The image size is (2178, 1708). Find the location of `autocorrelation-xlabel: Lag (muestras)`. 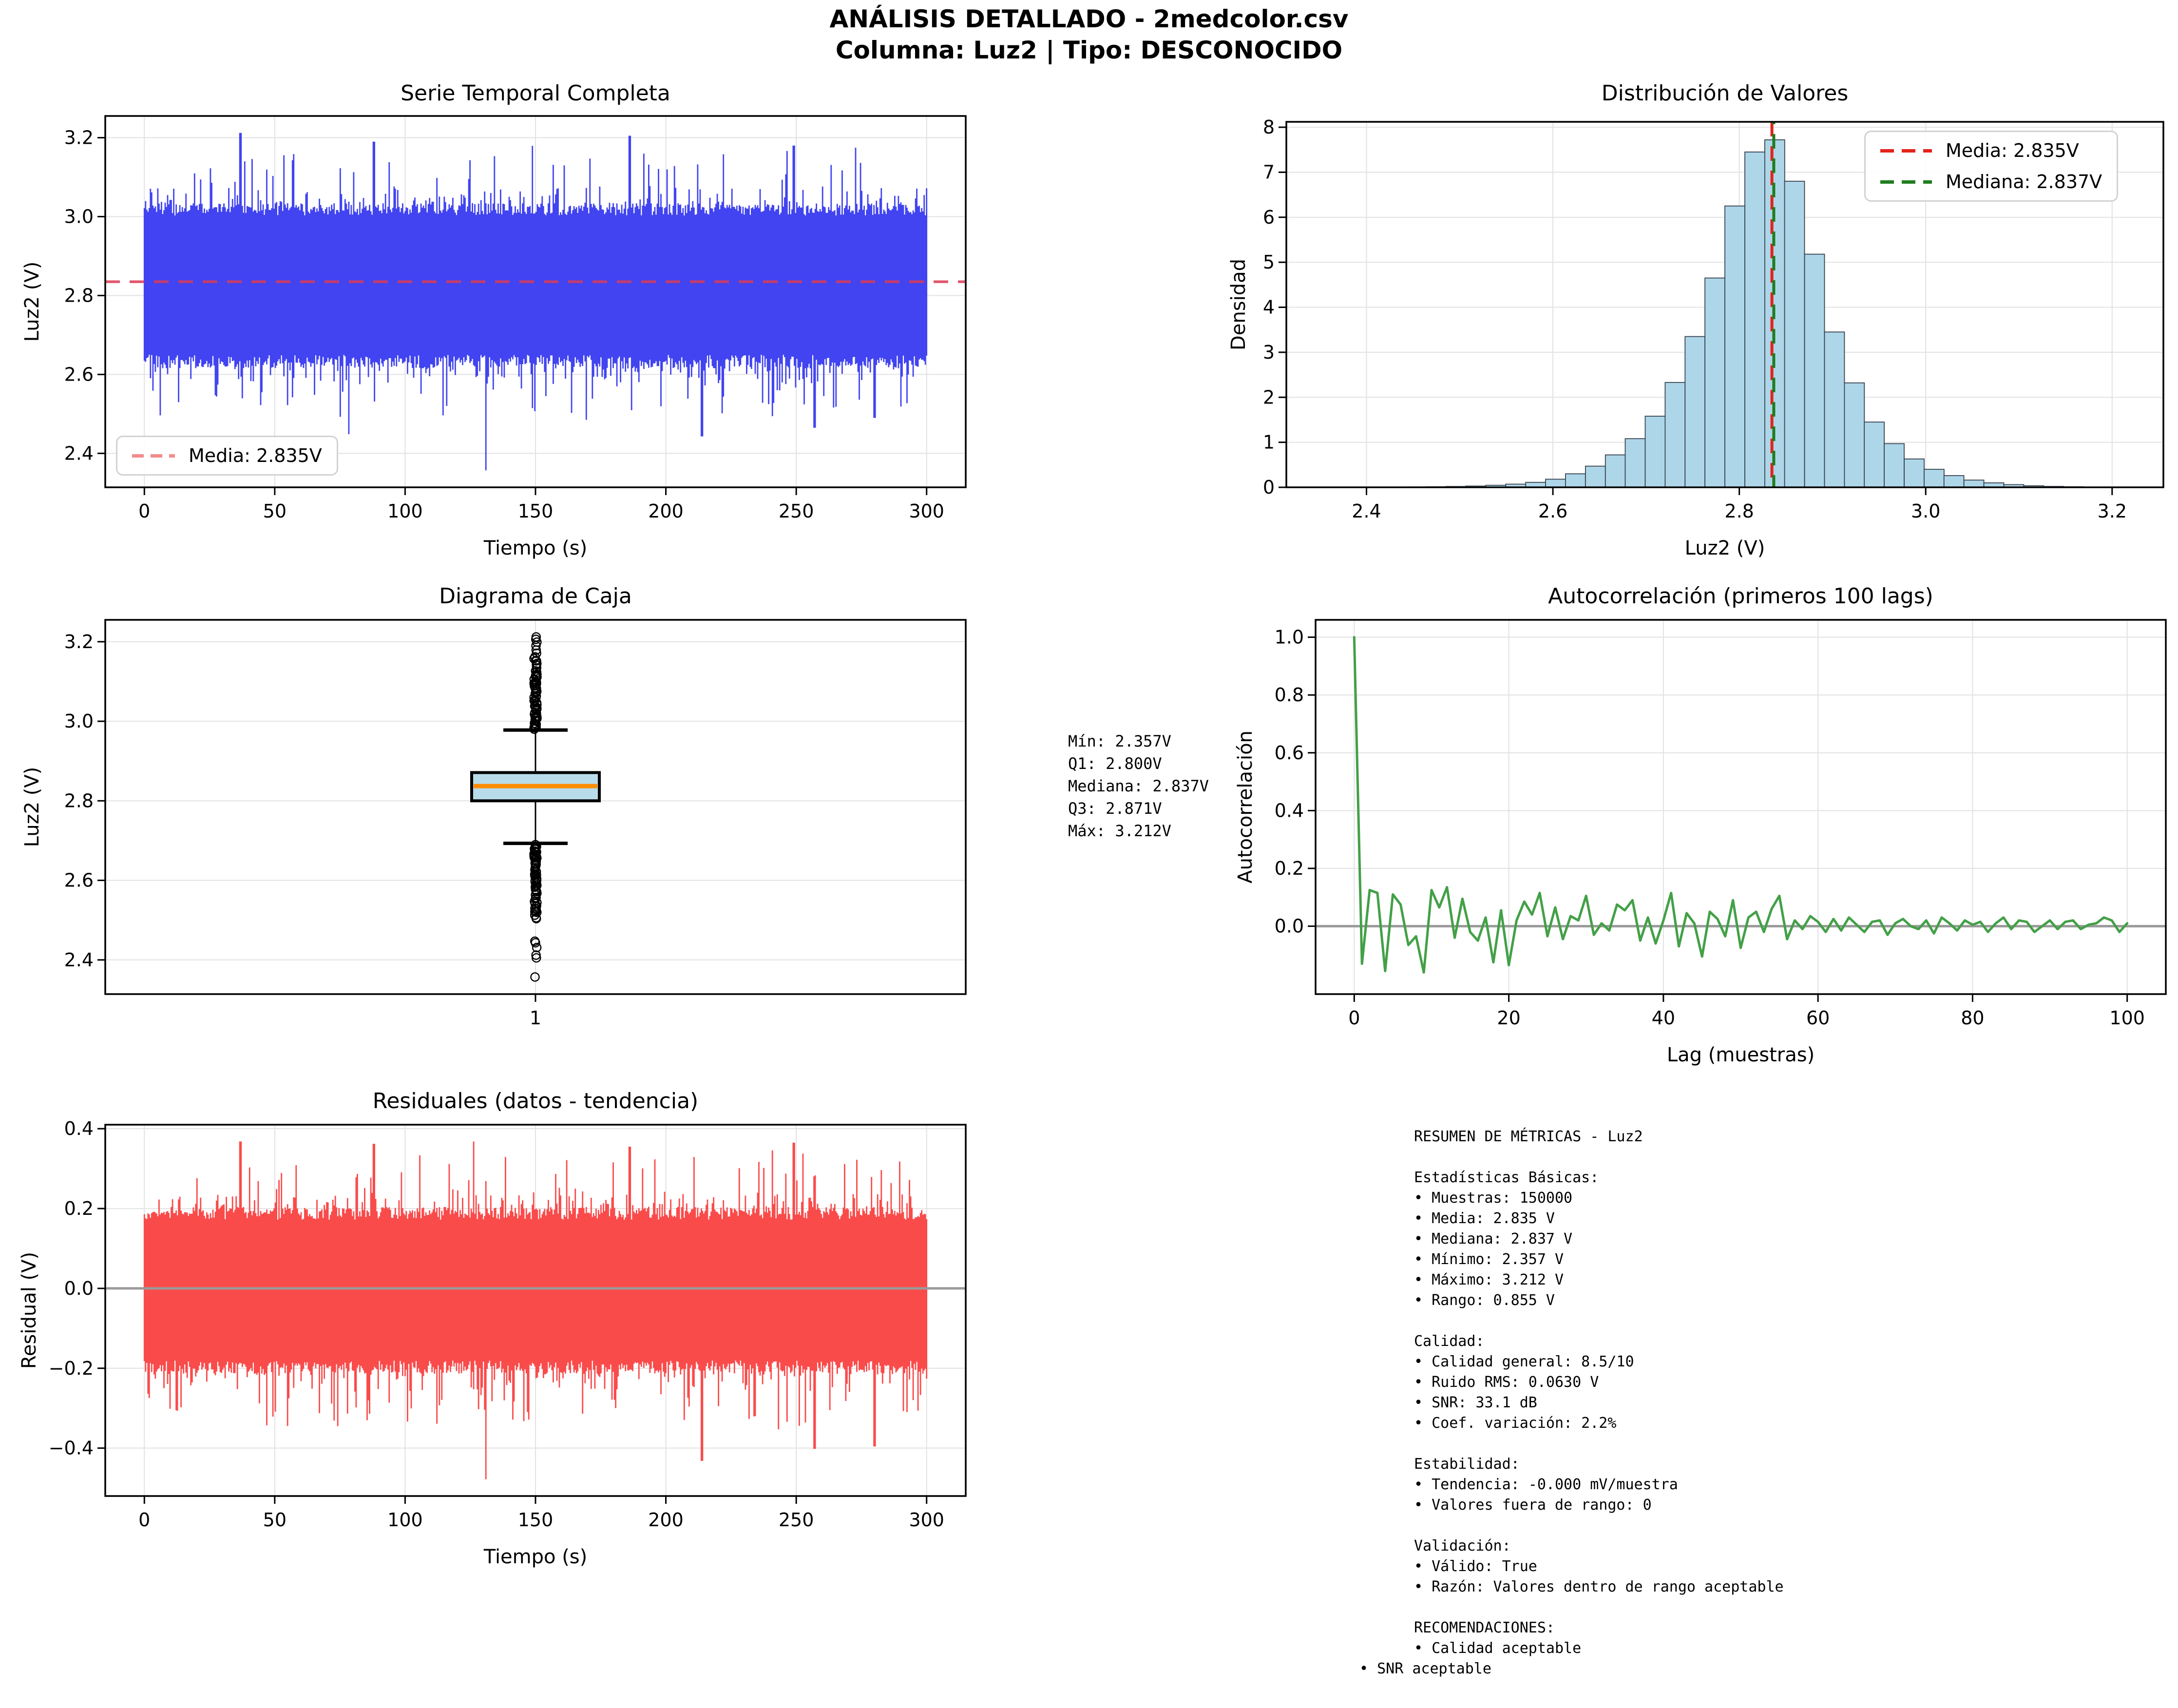

autocorrelation-xlabel: Lag (muestras) is located at coordinates (1741, 1055).